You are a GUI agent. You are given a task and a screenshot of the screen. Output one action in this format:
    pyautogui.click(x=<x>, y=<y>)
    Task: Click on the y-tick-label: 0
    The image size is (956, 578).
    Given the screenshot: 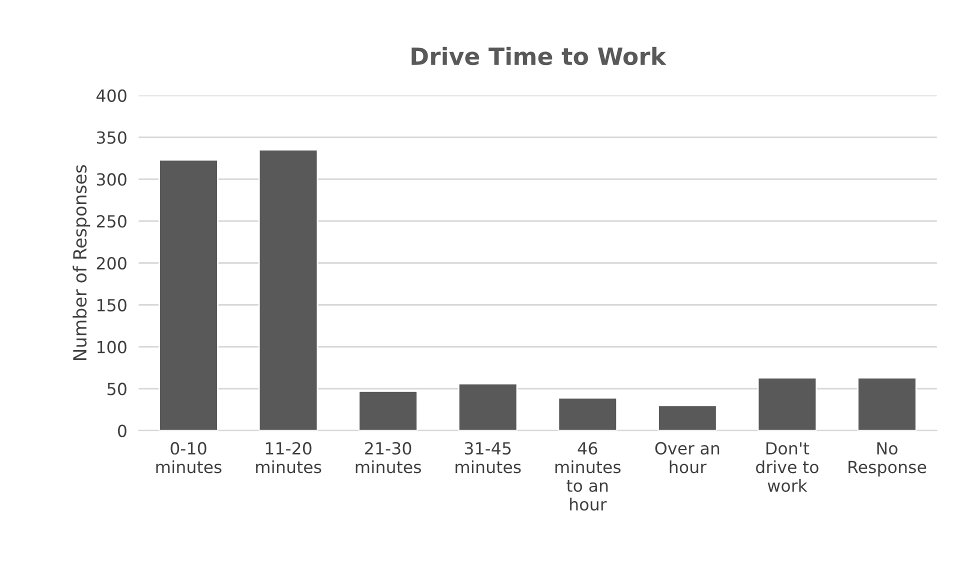 What is the action you would take?
    pyautogui.click(x=122, y=431)
    